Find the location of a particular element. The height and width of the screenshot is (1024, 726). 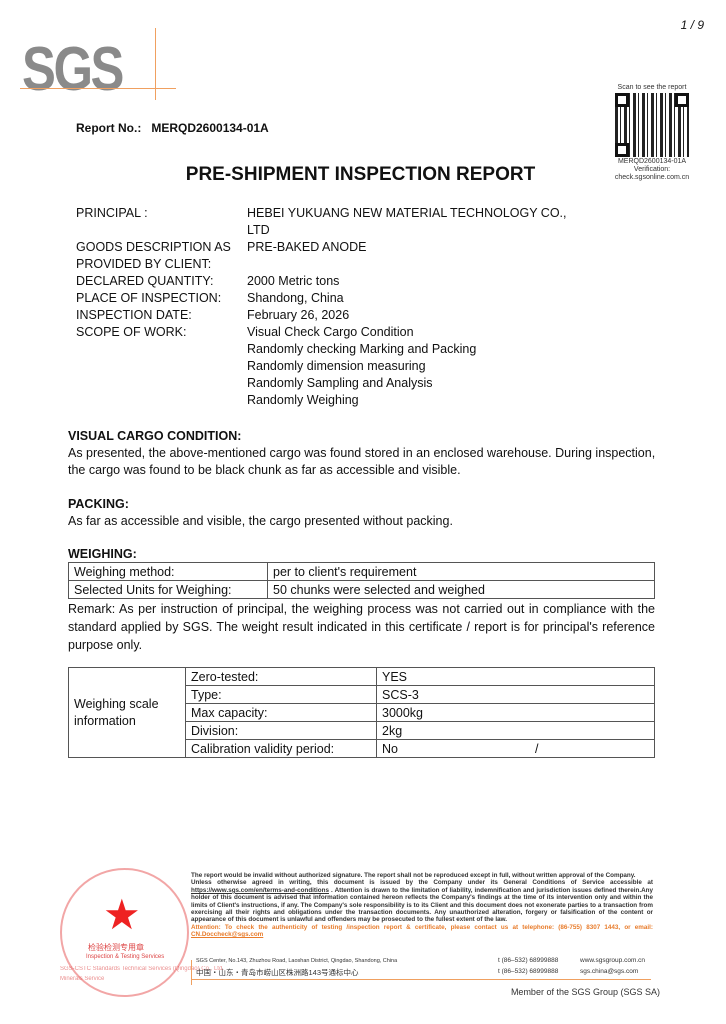

weighing-heading-text: WEIGHING: is located at coordinates (102, 554).